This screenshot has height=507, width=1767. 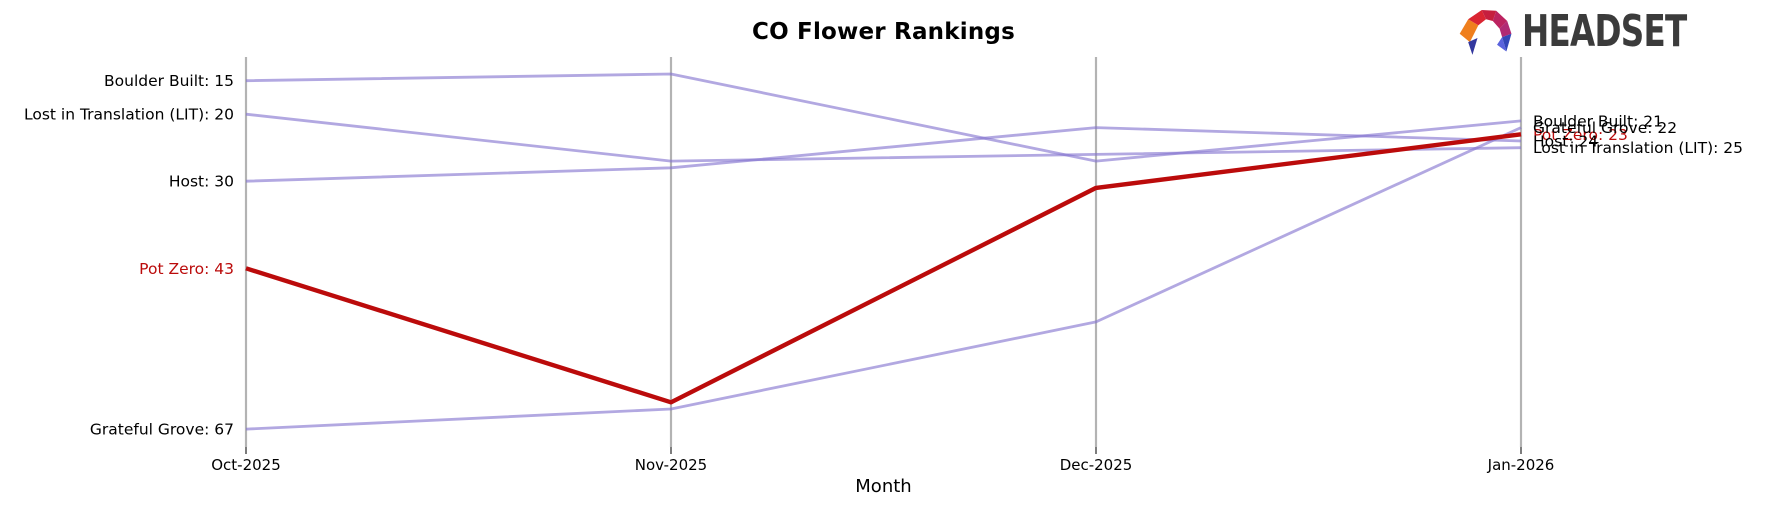 I want to click on start-label-pot-zero: Pot Zero: 43, so click(x=186, y=269).